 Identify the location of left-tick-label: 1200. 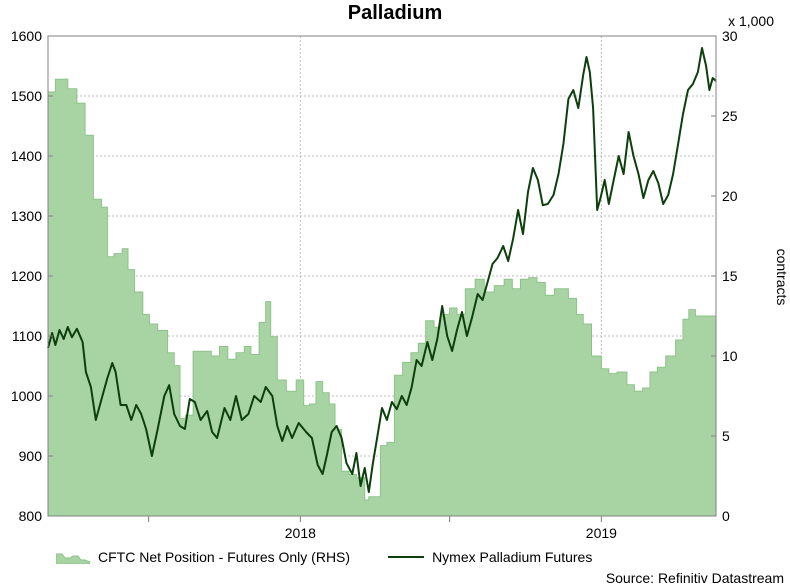
(26, 276).